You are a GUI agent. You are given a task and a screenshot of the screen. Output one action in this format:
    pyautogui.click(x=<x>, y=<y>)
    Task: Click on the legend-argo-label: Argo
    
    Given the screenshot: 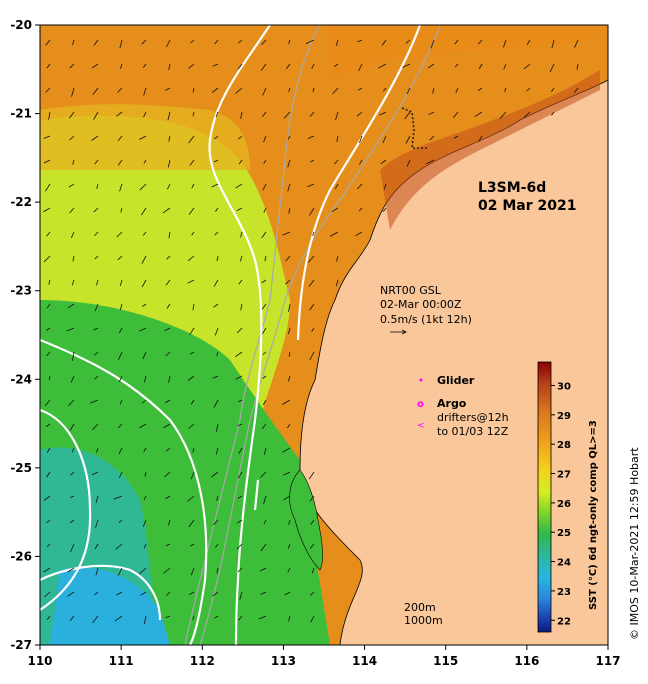 What is the action you would take?
    pyautogui.click(x=452, y=403)
    